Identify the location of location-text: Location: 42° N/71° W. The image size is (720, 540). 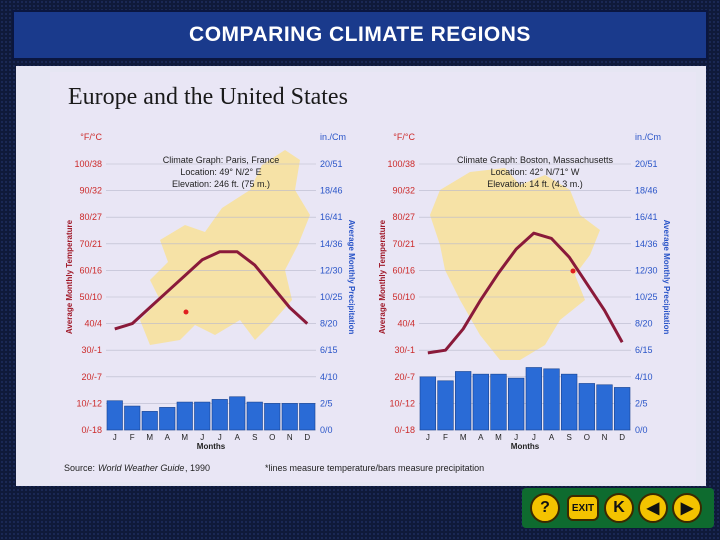
(535, 172).